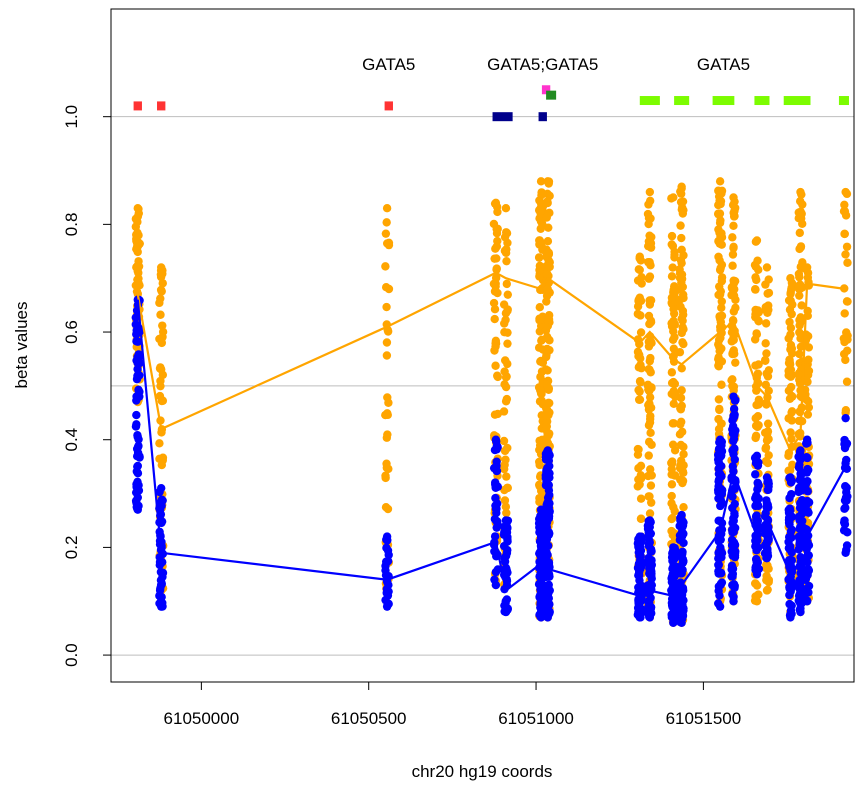 The image size is (855, 788). What do you see at coordinates (87, 386) in the screenshot?
I see `y-axis: 0.0 0.2 0.4 0.6 0.8 1.0` at bounding box center [87, 386].